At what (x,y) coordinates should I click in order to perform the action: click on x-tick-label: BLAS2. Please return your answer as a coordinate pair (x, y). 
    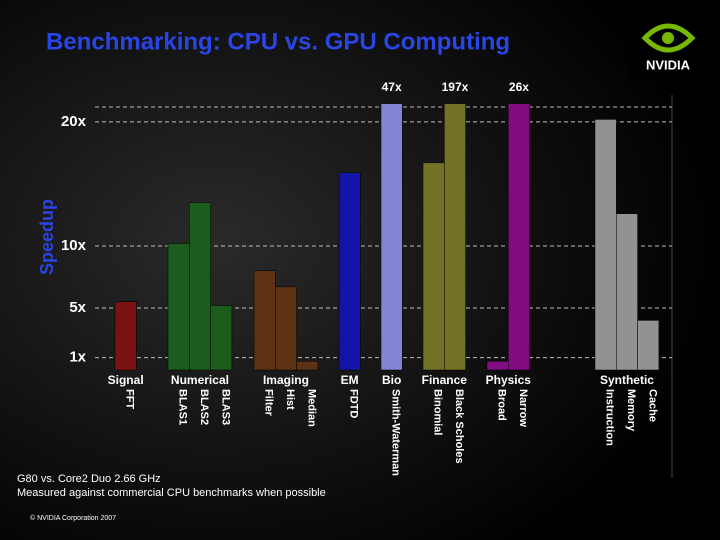
    Looking at the image, I should click on (204, 407).